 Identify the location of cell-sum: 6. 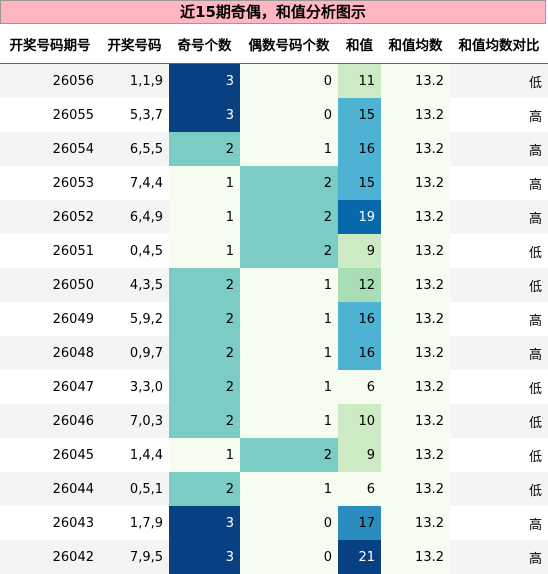
(359, 489).